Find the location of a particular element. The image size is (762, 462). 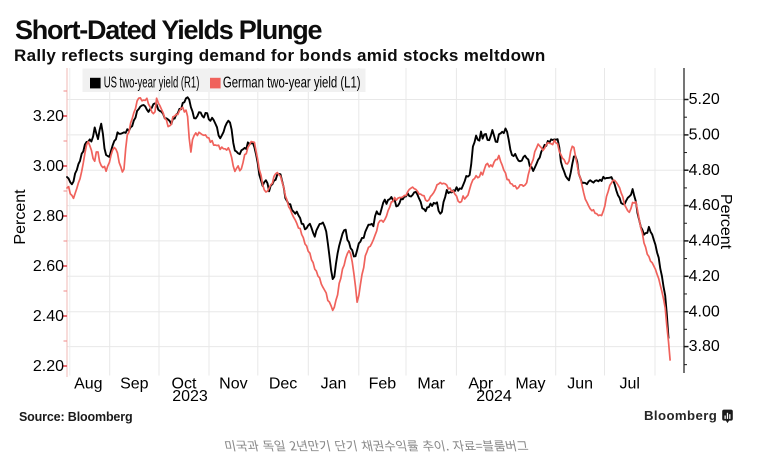

svg-text: Aug is located at coordinates (88, 383).